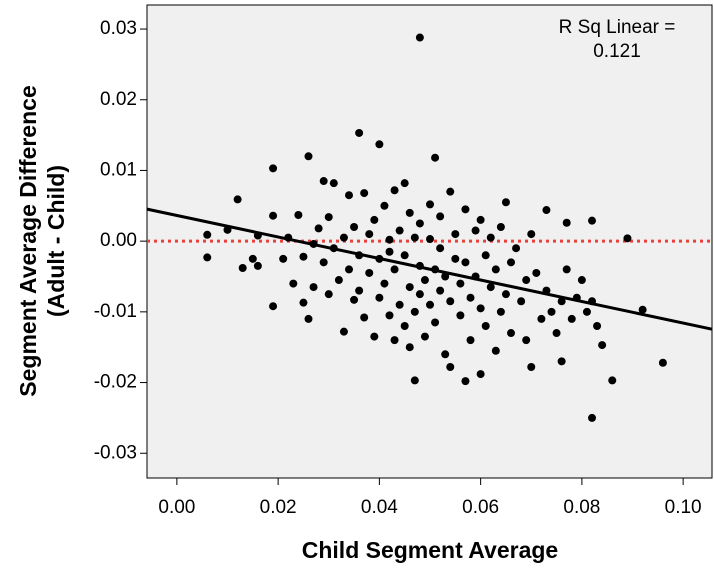  Describe the element at coordinates (176, 507) in the screenshot. I see `x-tick-label: 0.00` at that location.